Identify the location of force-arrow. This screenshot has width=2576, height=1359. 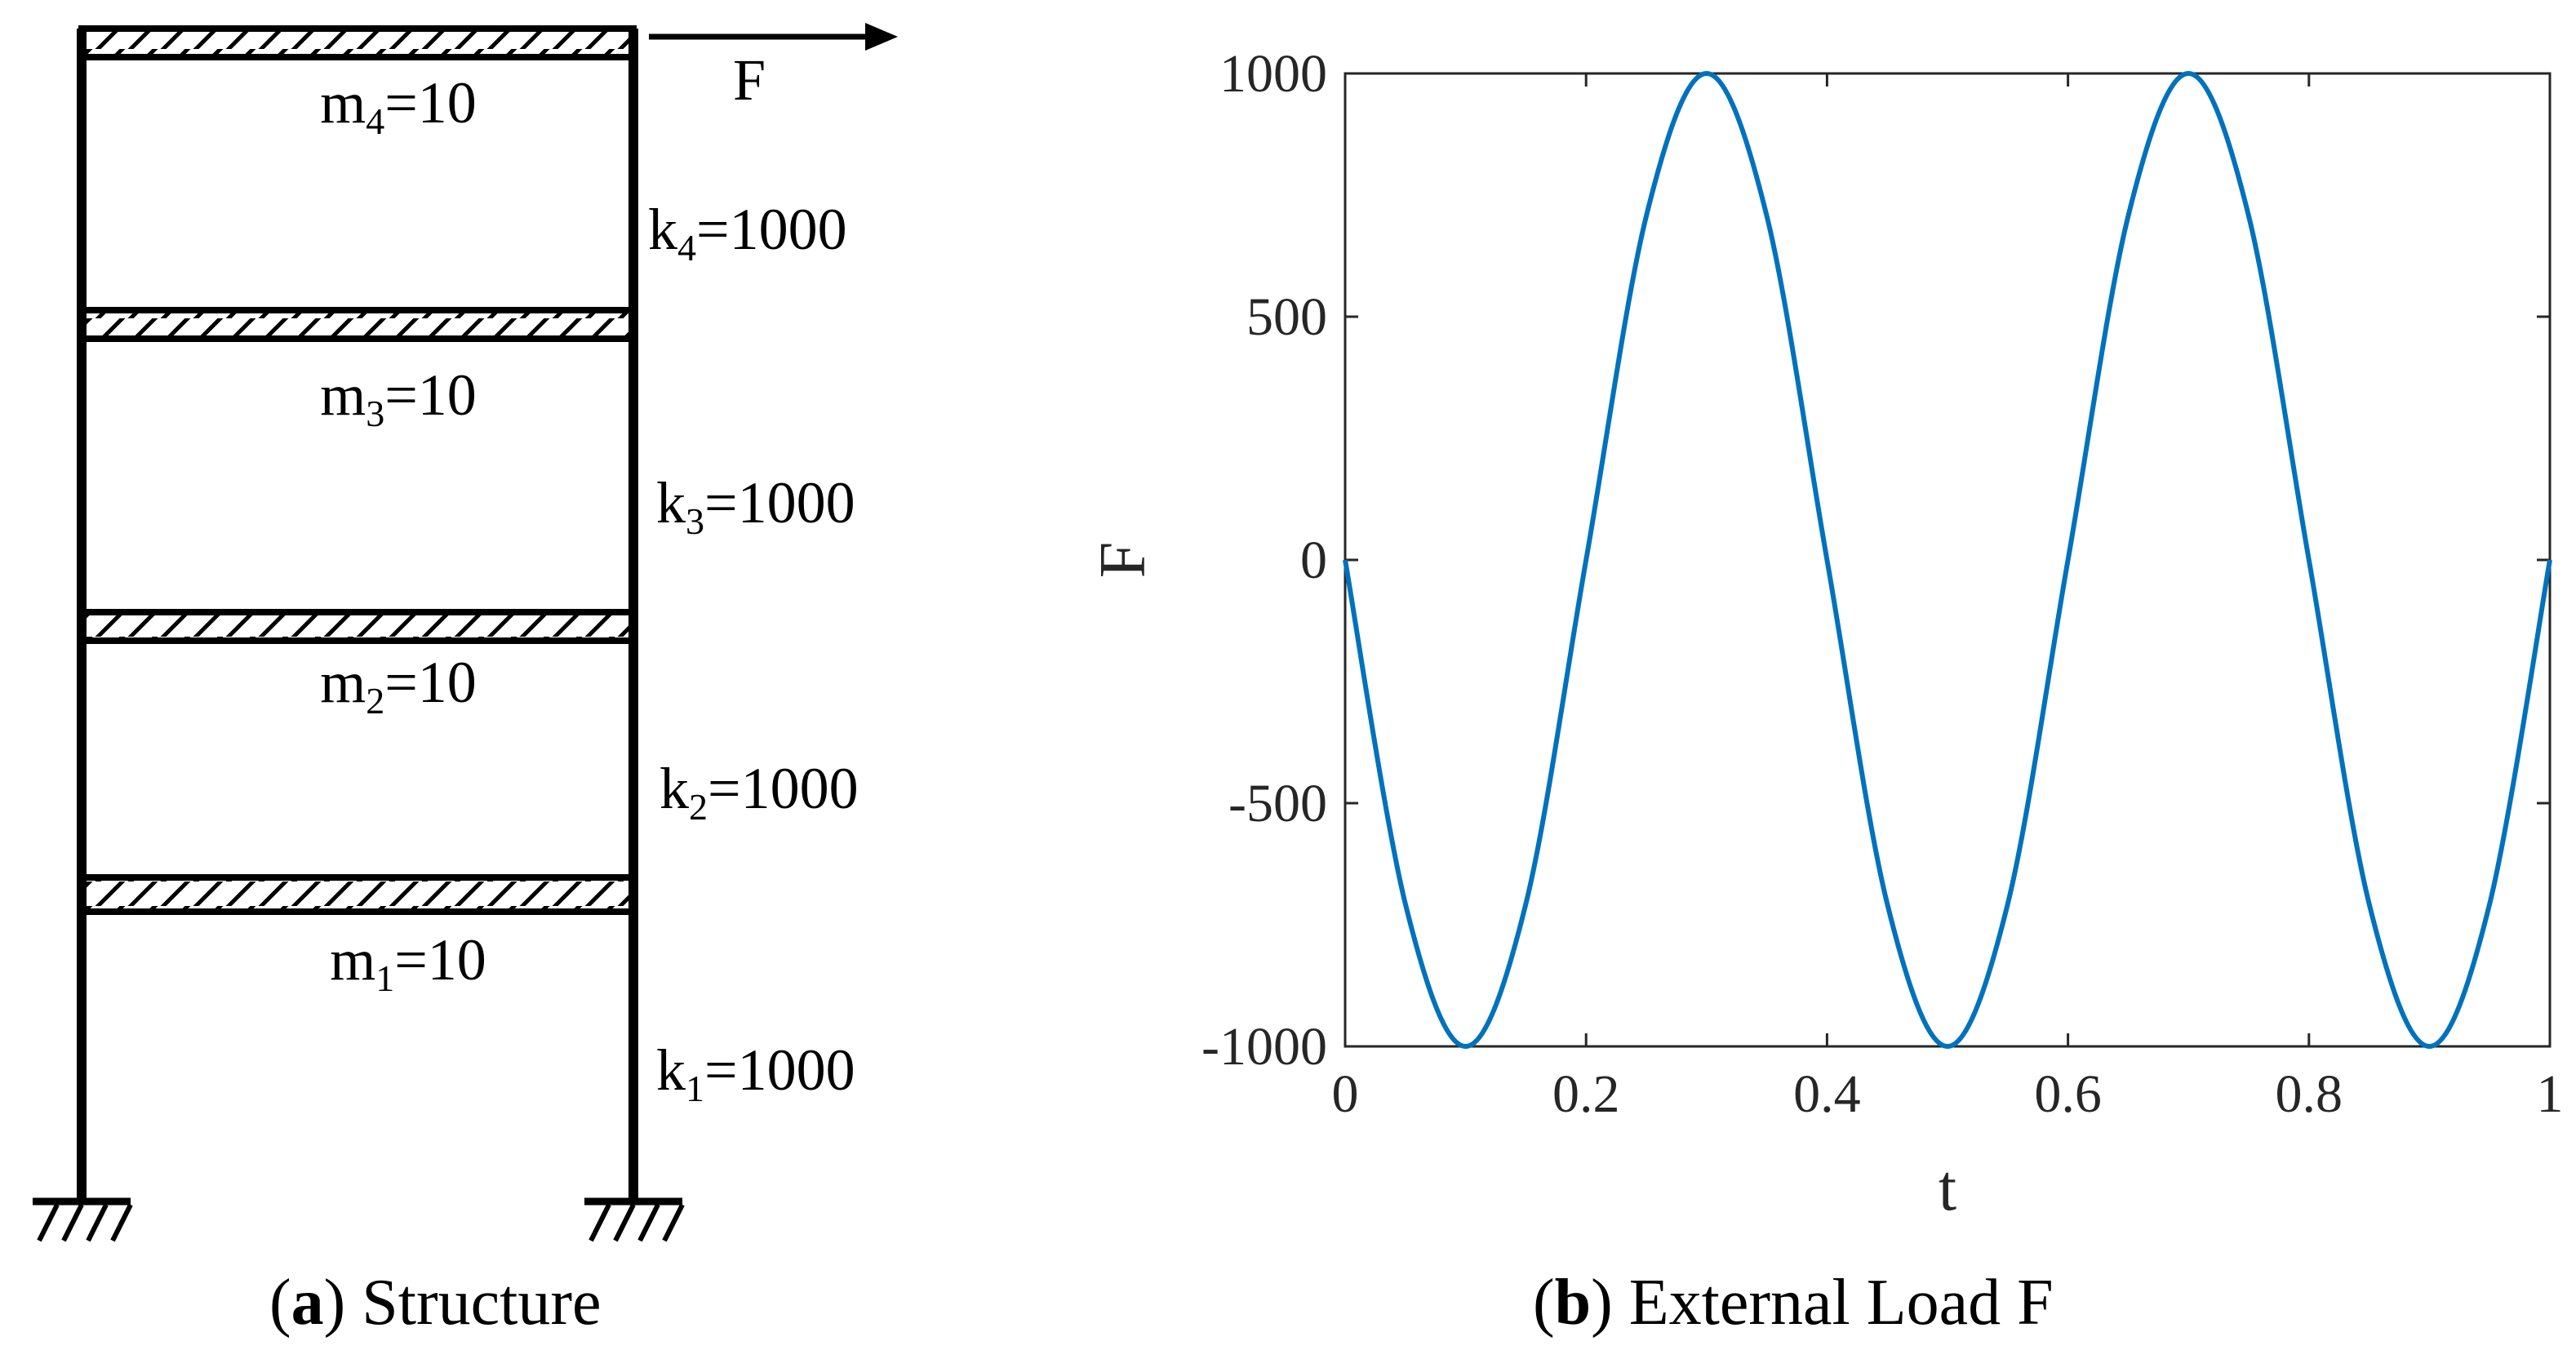
(773, 37).